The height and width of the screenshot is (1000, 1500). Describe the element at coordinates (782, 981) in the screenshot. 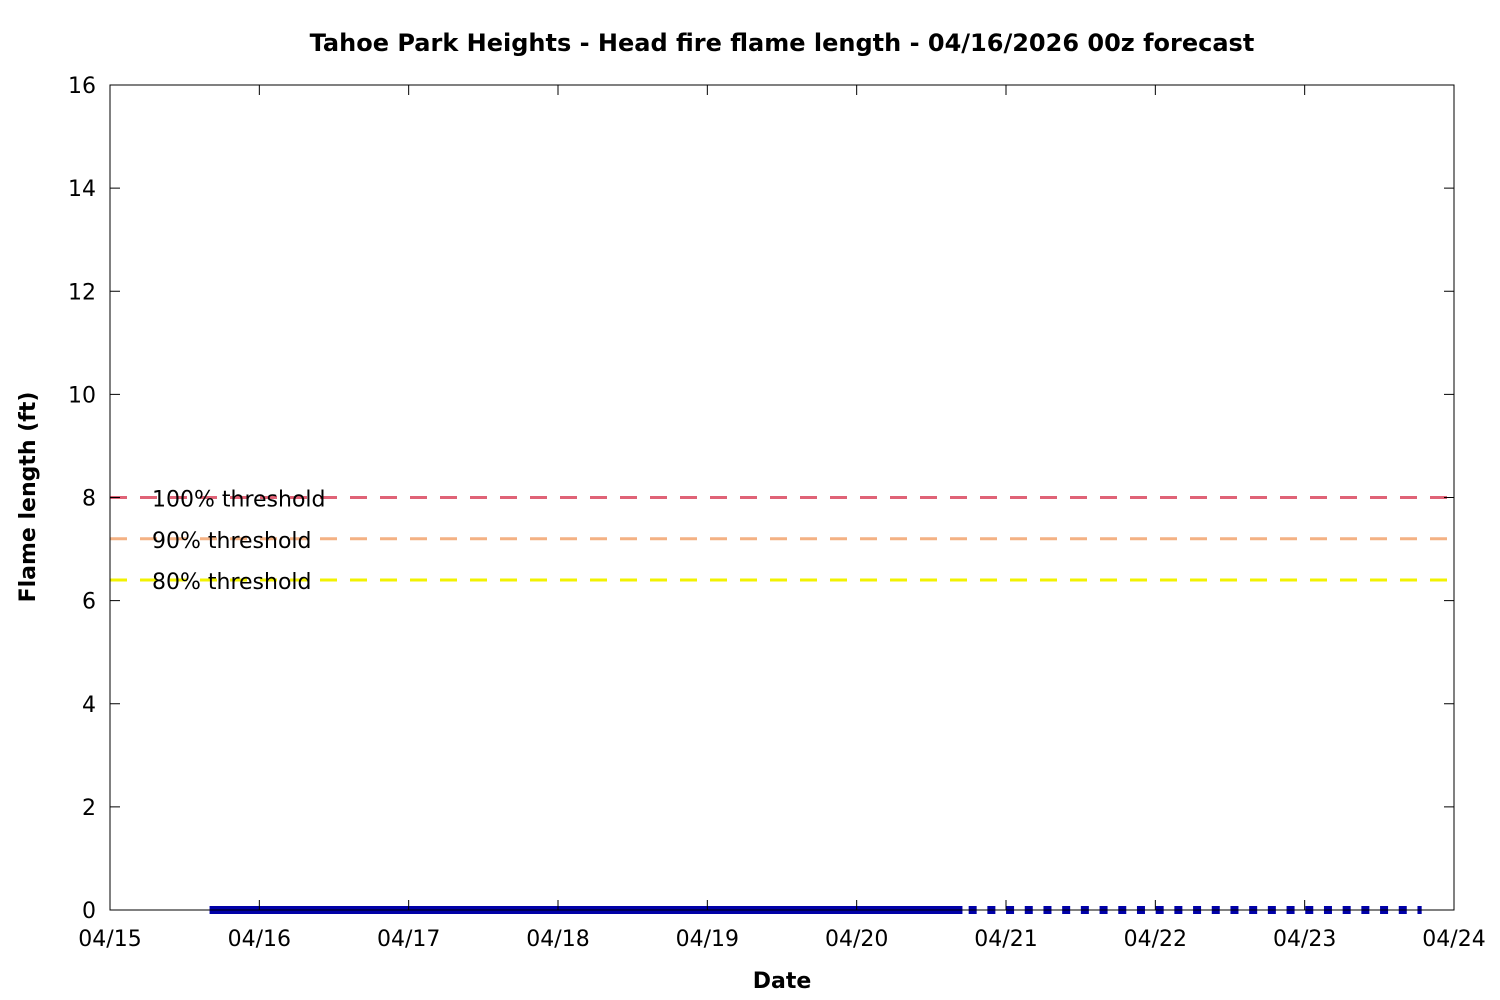

I see `x-axis-label: Date` at that location.